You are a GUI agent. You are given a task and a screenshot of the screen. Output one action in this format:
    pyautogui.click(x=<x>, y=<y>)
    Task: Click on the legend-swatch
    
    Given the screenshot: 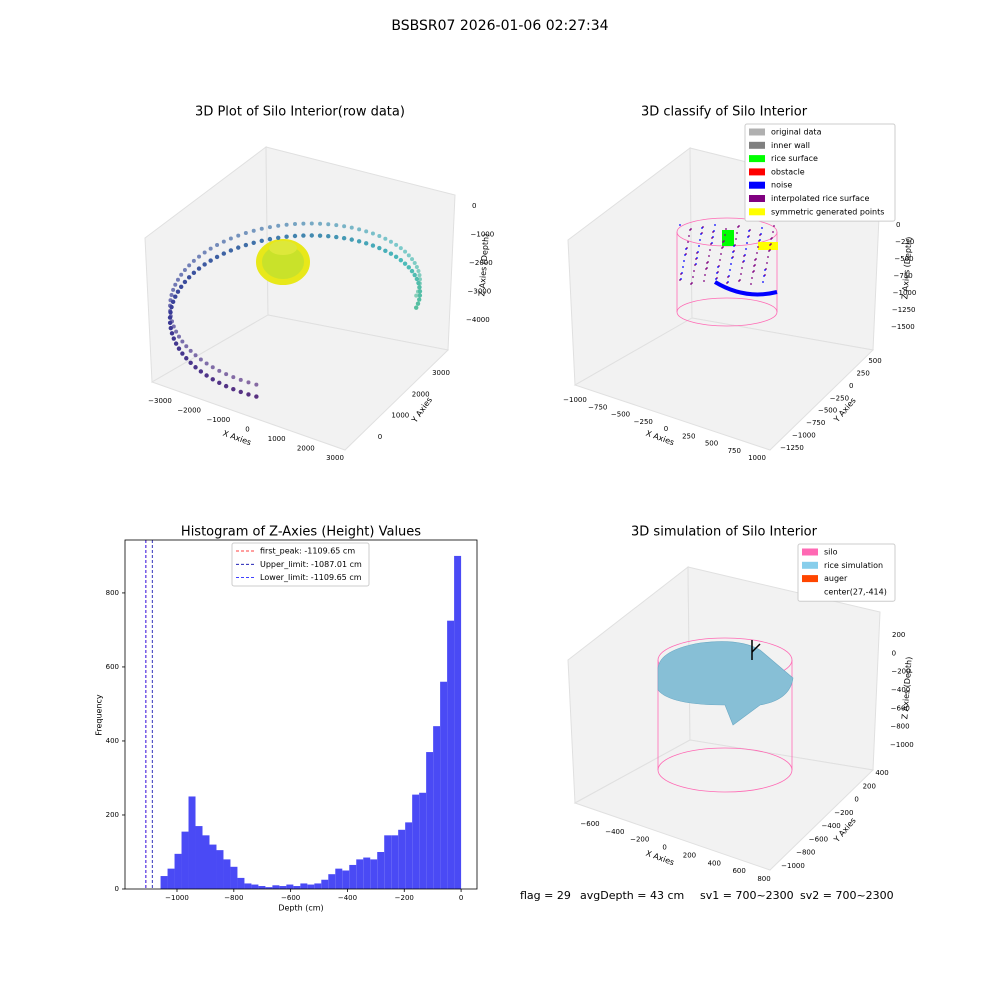 What is the action you would take?
    pyautogui.click(x=757, y=212)
    